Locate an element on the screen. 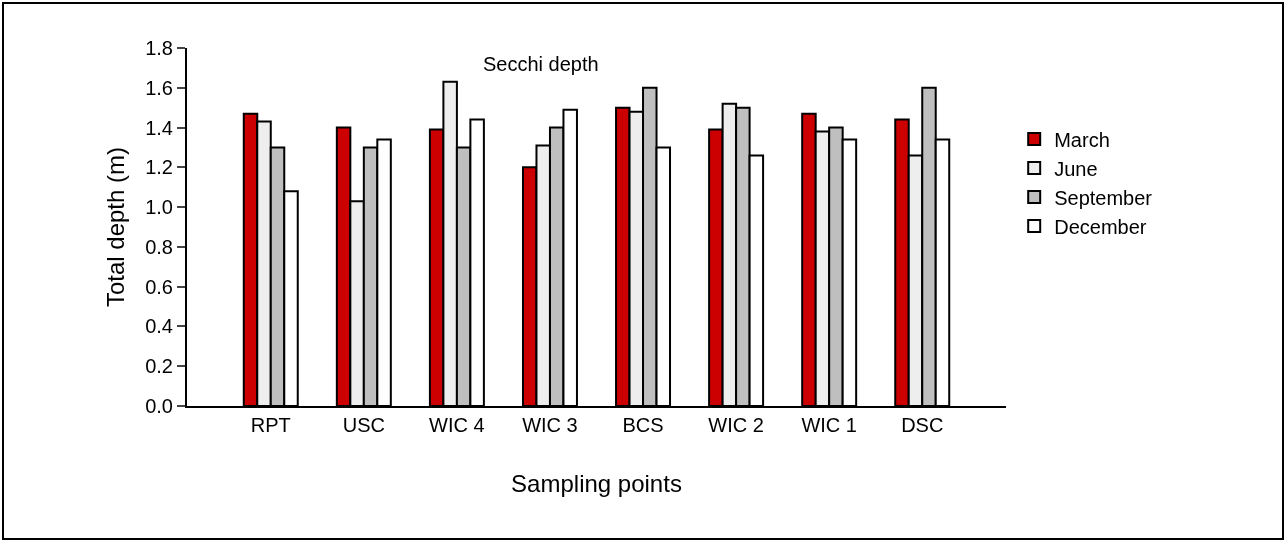  y-tick-label: 0.8 is located at coordinates (159, 246).